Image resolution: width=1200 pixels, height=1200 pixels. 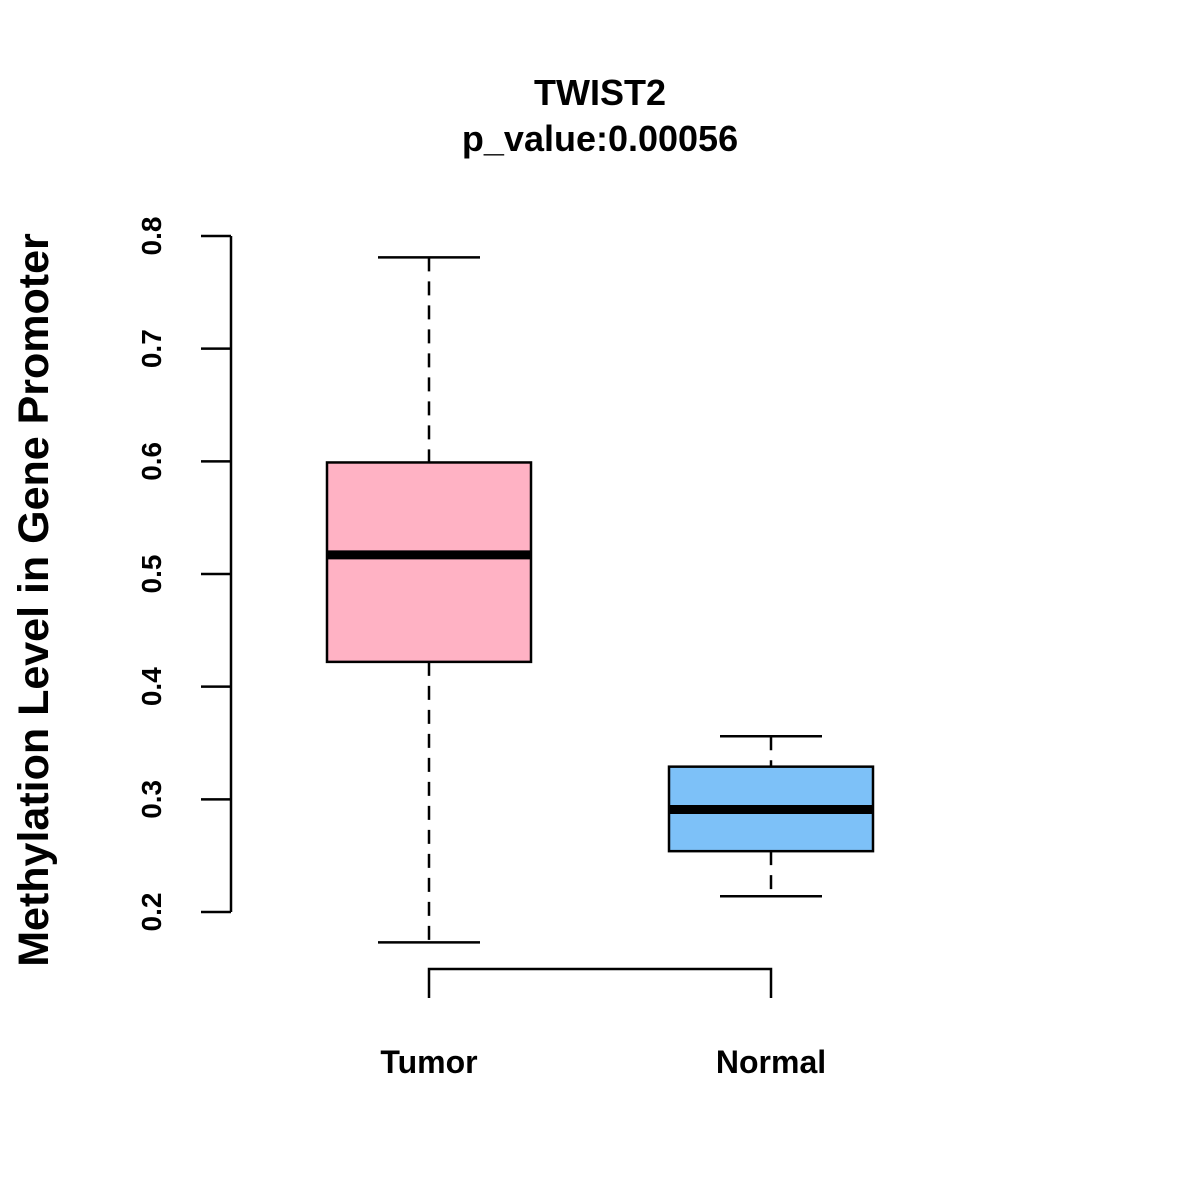 I want to click on y-tick-label: 0.8, so click(x=151, y=236).